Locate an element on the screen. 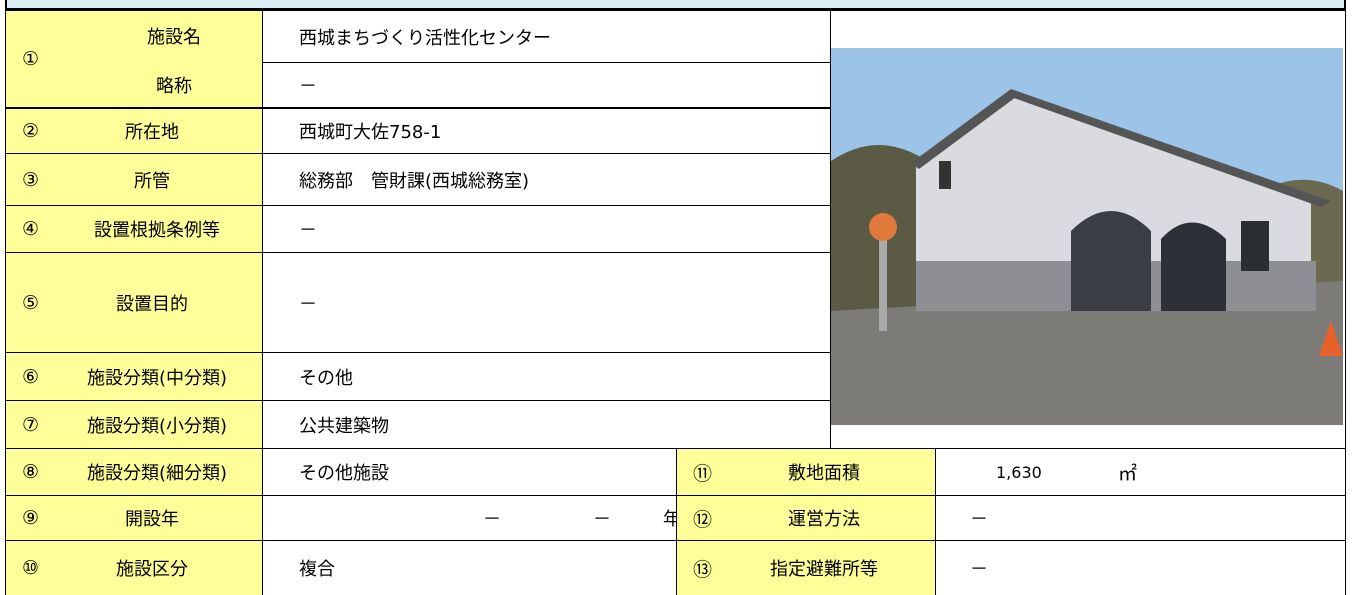  top-band is located at coordinates (675, 5).